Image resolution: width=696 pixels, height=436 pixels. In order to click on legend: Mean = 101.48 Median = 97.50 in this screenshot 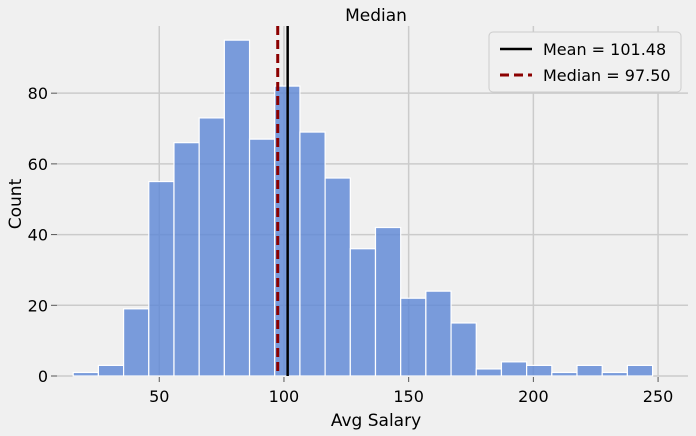, I will do `click(585, 62)`.